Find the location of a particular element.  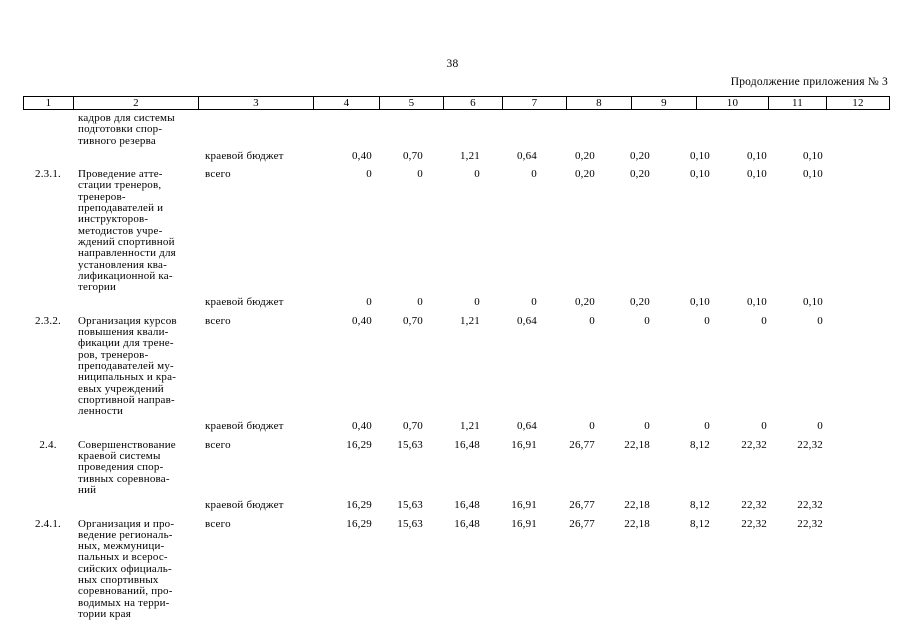

row-number: 2.4. is located at coordinates (48, 444).